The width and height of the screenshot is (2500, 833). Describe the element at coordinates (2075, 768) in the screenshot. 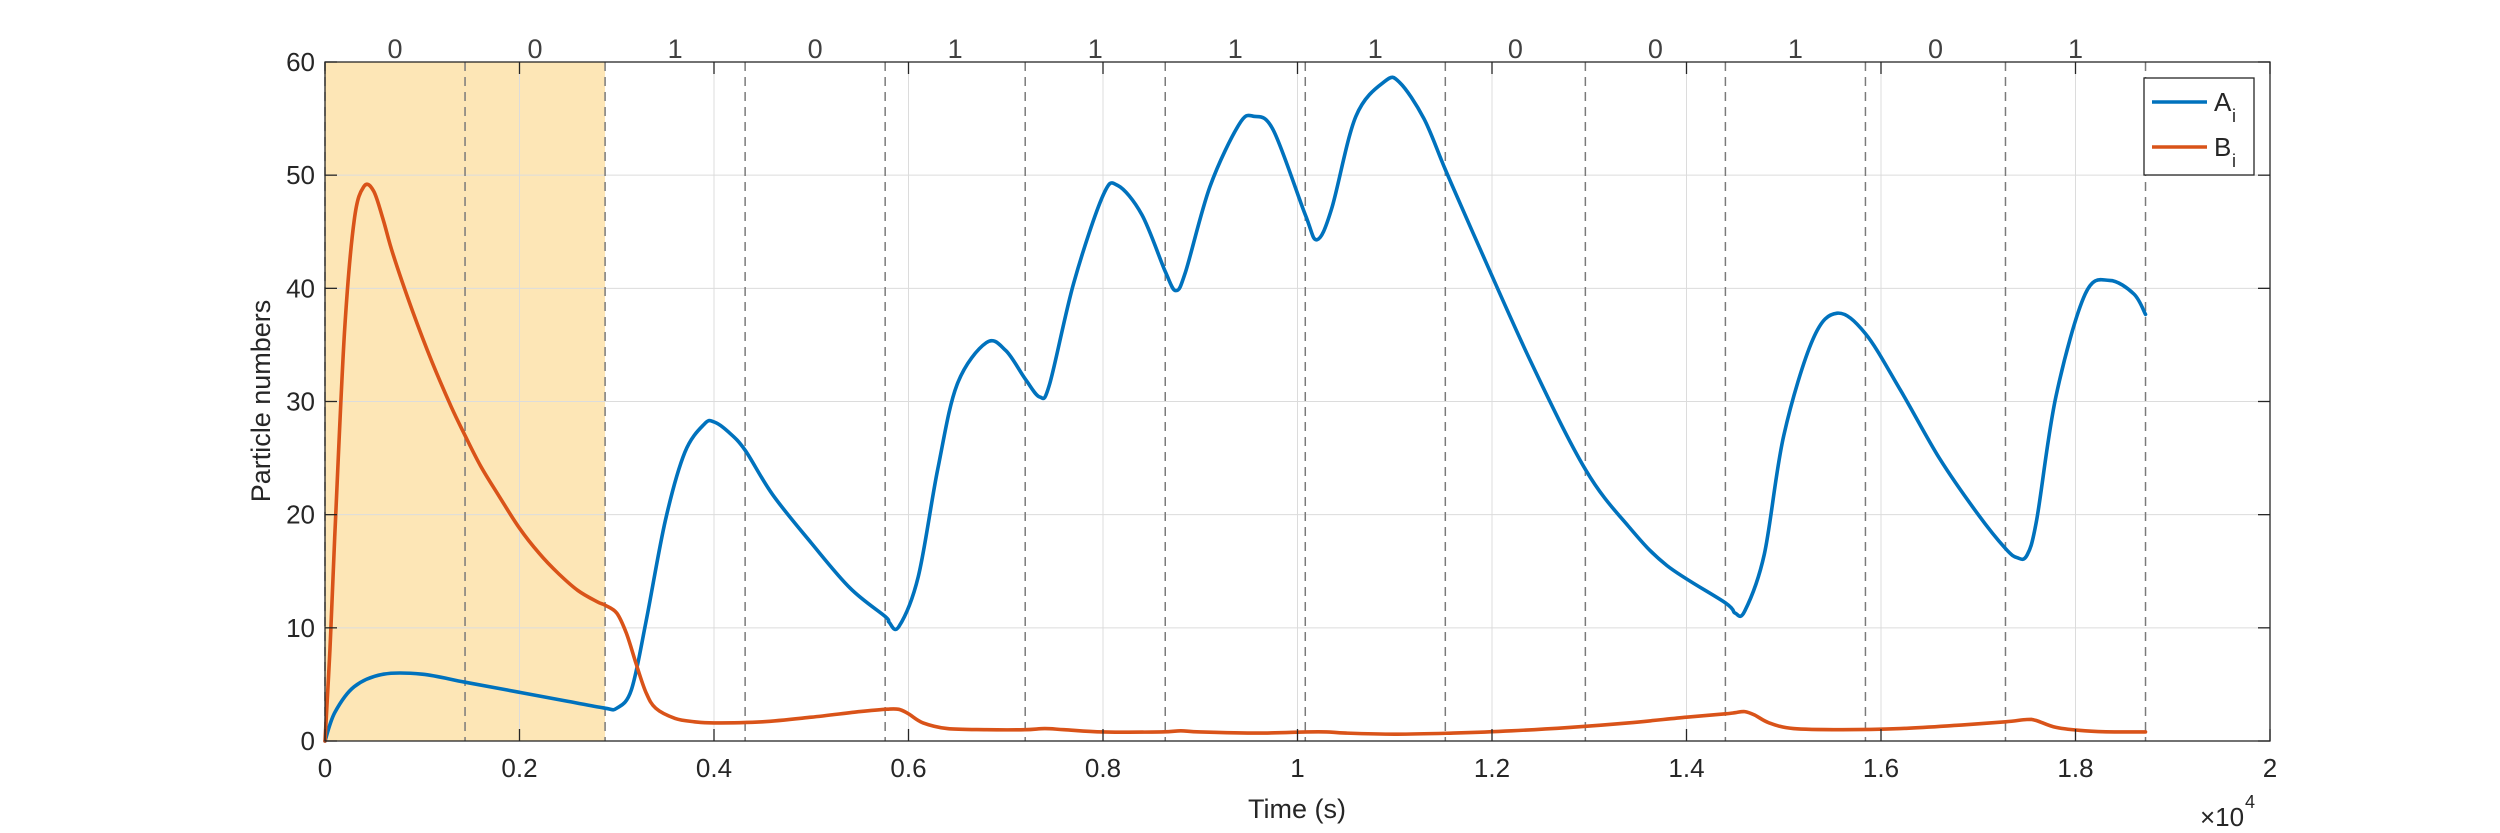

I see `x-tick-label: 1.8` at that location.